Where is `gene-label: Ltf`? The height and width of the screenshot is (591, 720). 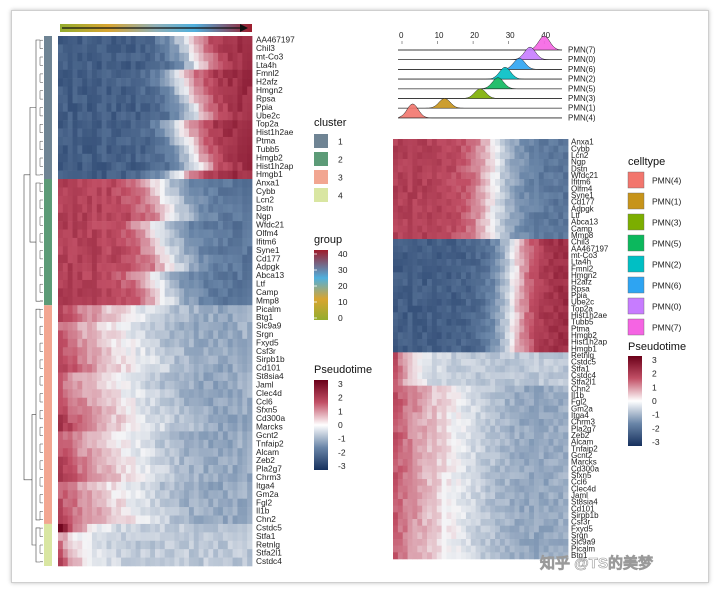 gene-label: Ltf is located at coordinates (261, 284).